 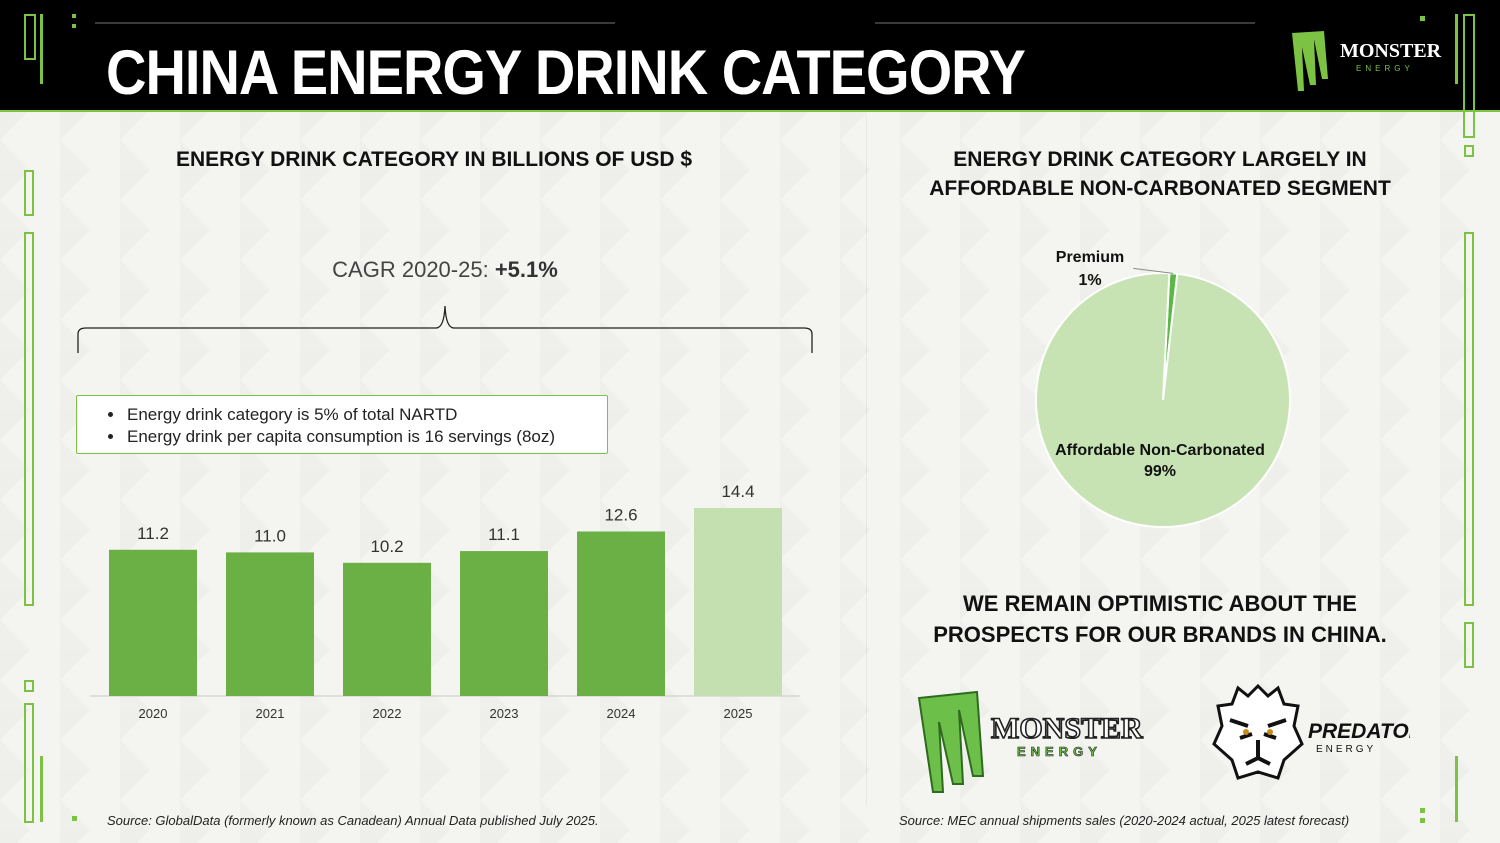 I want to click on cagr-brace, so click(x=445, y=329).